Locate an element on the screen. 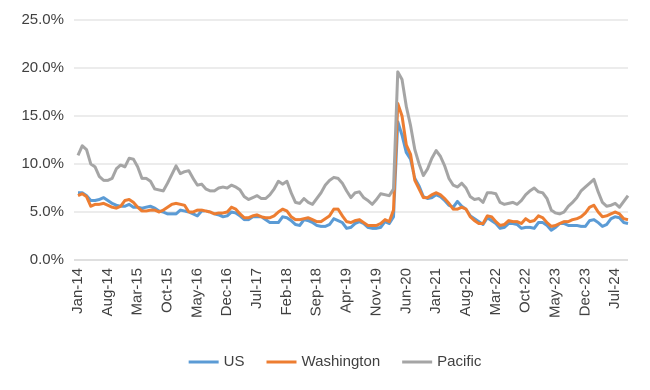 This screenshot has height=390, width=650. x-tick-label: Sep-18 is located at coordinates (316, 292).